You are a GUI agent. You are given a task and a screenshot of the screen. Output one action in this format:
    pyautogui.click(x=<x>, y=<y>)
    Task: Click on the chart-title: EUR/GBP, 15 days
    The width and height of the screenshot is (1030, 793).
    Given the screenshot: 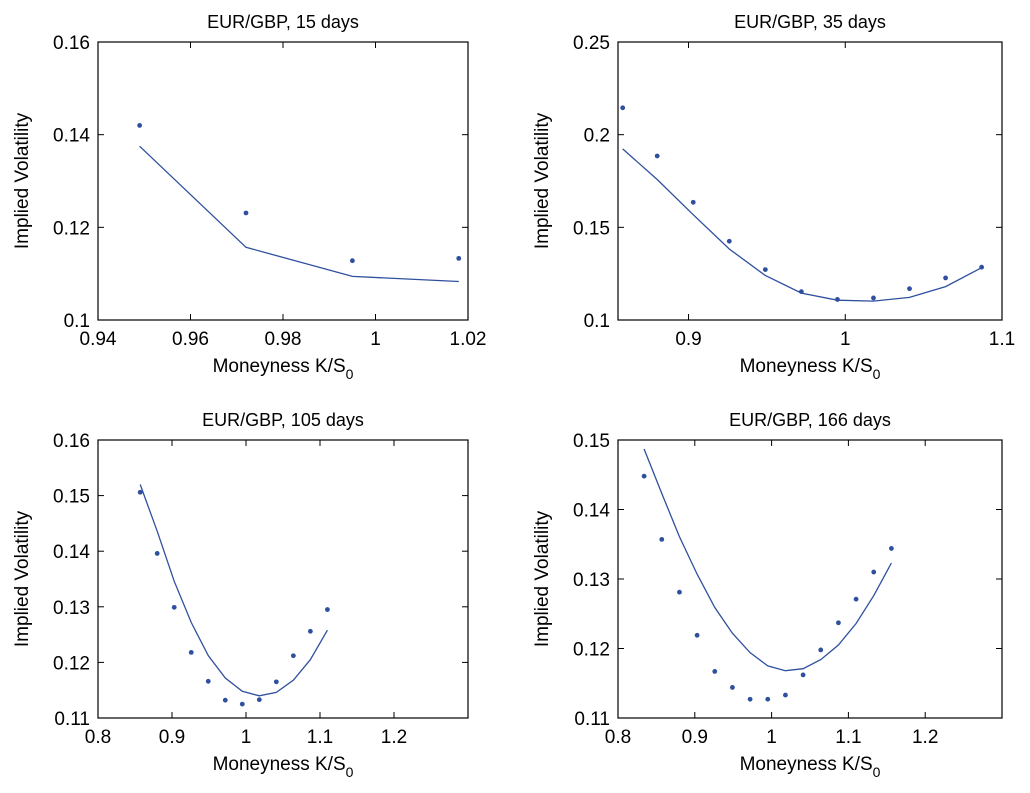 What is the action you would take?
    pyautogui.click(x=283, y=22)
    